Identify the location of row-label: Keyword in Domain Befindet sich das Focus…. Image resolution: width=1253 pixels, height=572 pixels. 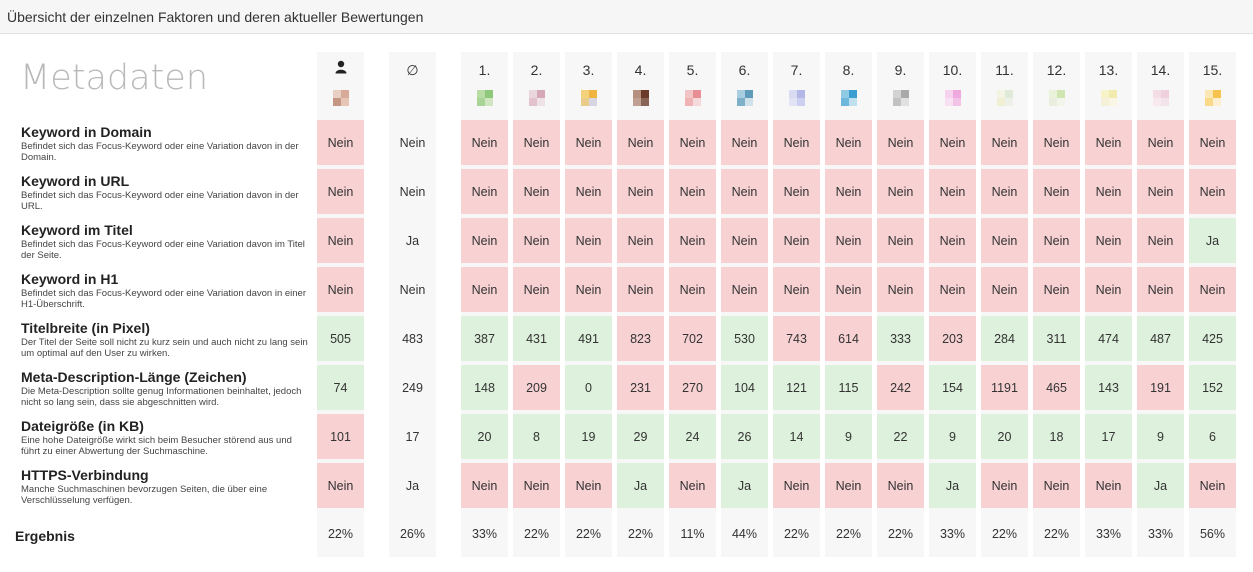
(166, 143).